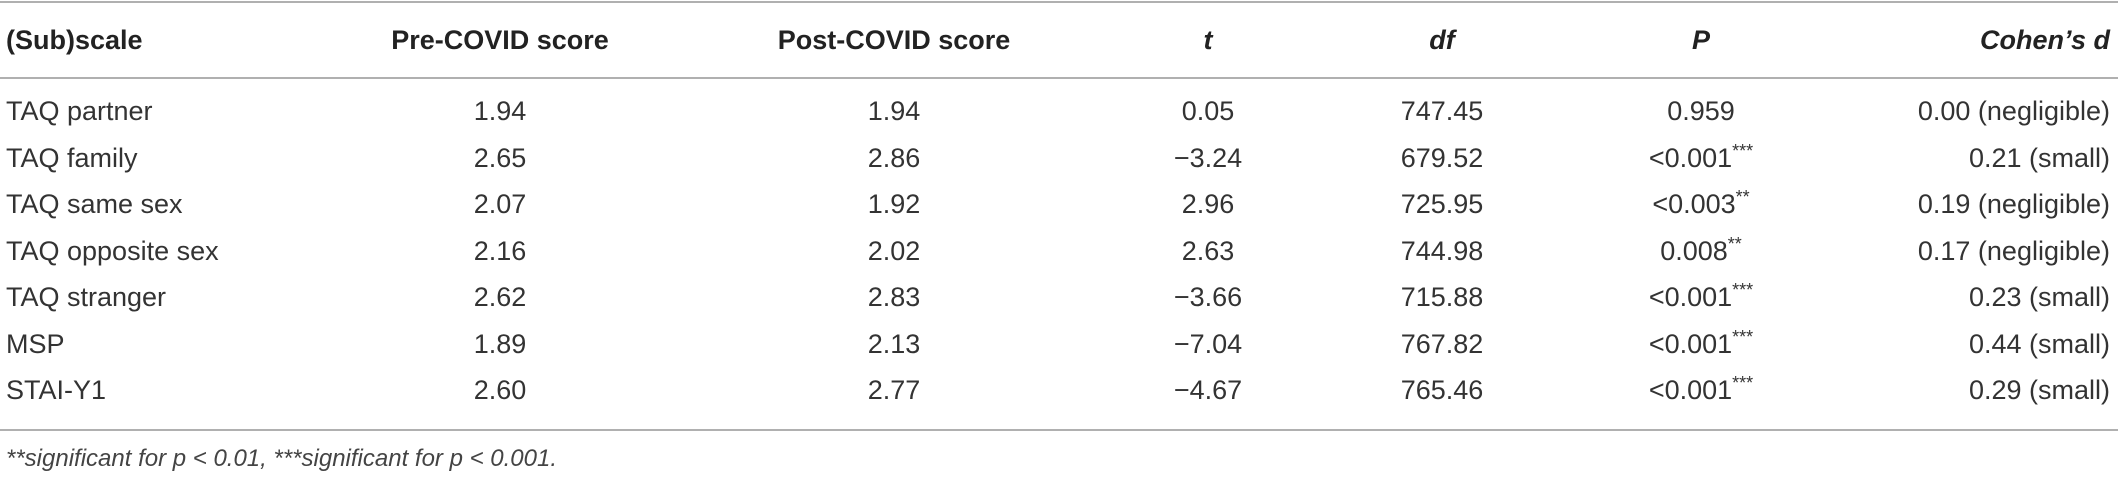  What do you see at coordinates (2039, 343) in the screenshot?
I see `cell-d: 0.44 (small)` at bounding box center [2039, 343].